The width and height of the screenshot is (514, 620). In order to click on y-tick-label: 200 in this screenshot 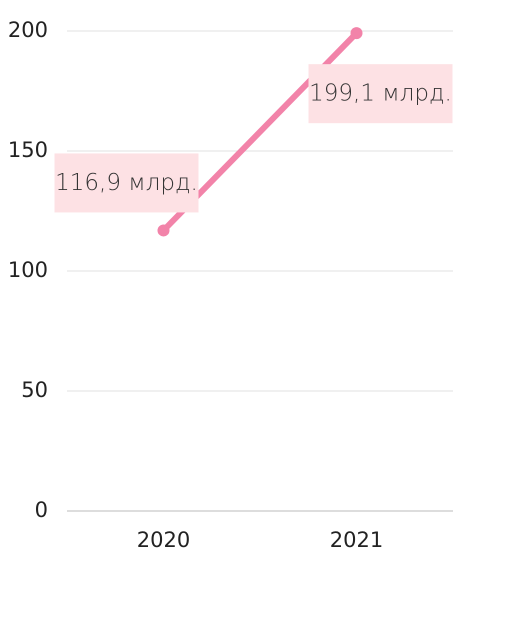, I will do `click(28, 30)`.